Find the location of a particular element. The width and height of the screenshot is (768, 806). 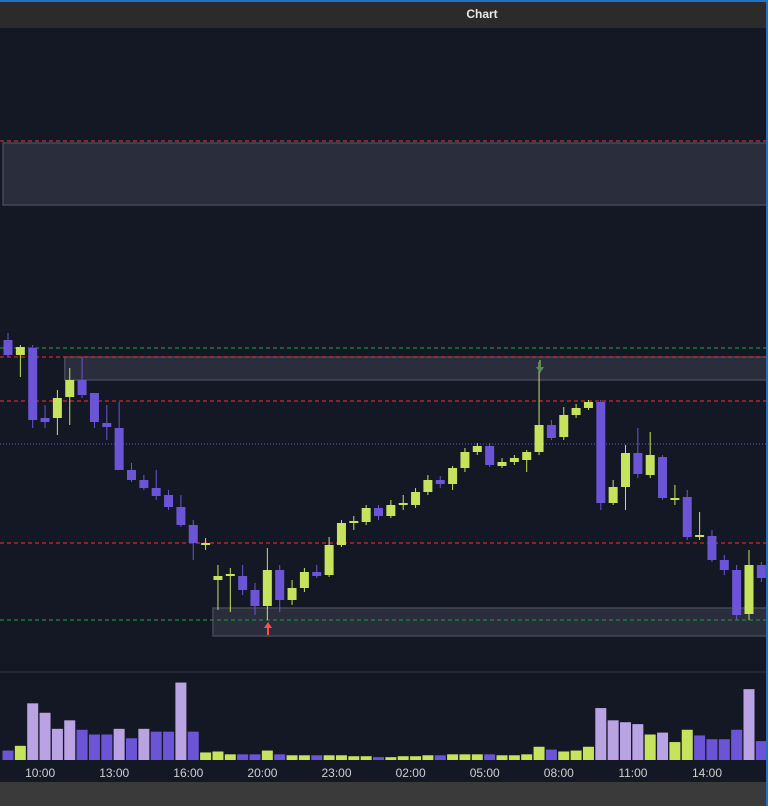

x-tick-label: 10:00 is located at coordinates (40, 773).